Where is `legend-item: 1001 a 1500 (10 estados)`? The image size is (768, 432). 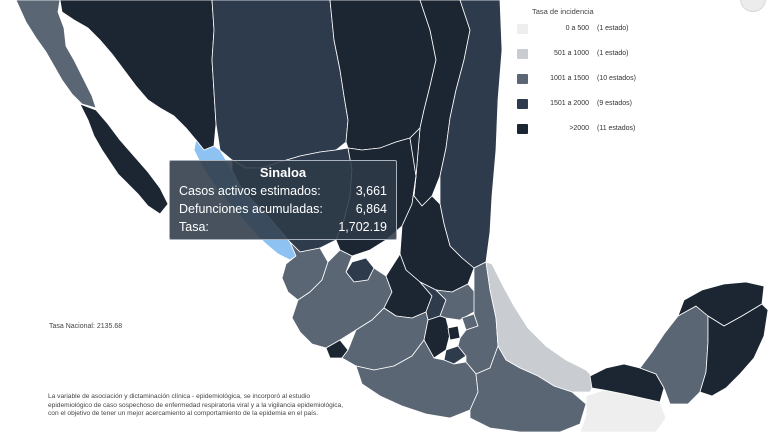
legend-item: 1001 a 1500 (10 estados) is located at coordinates (637, 80).